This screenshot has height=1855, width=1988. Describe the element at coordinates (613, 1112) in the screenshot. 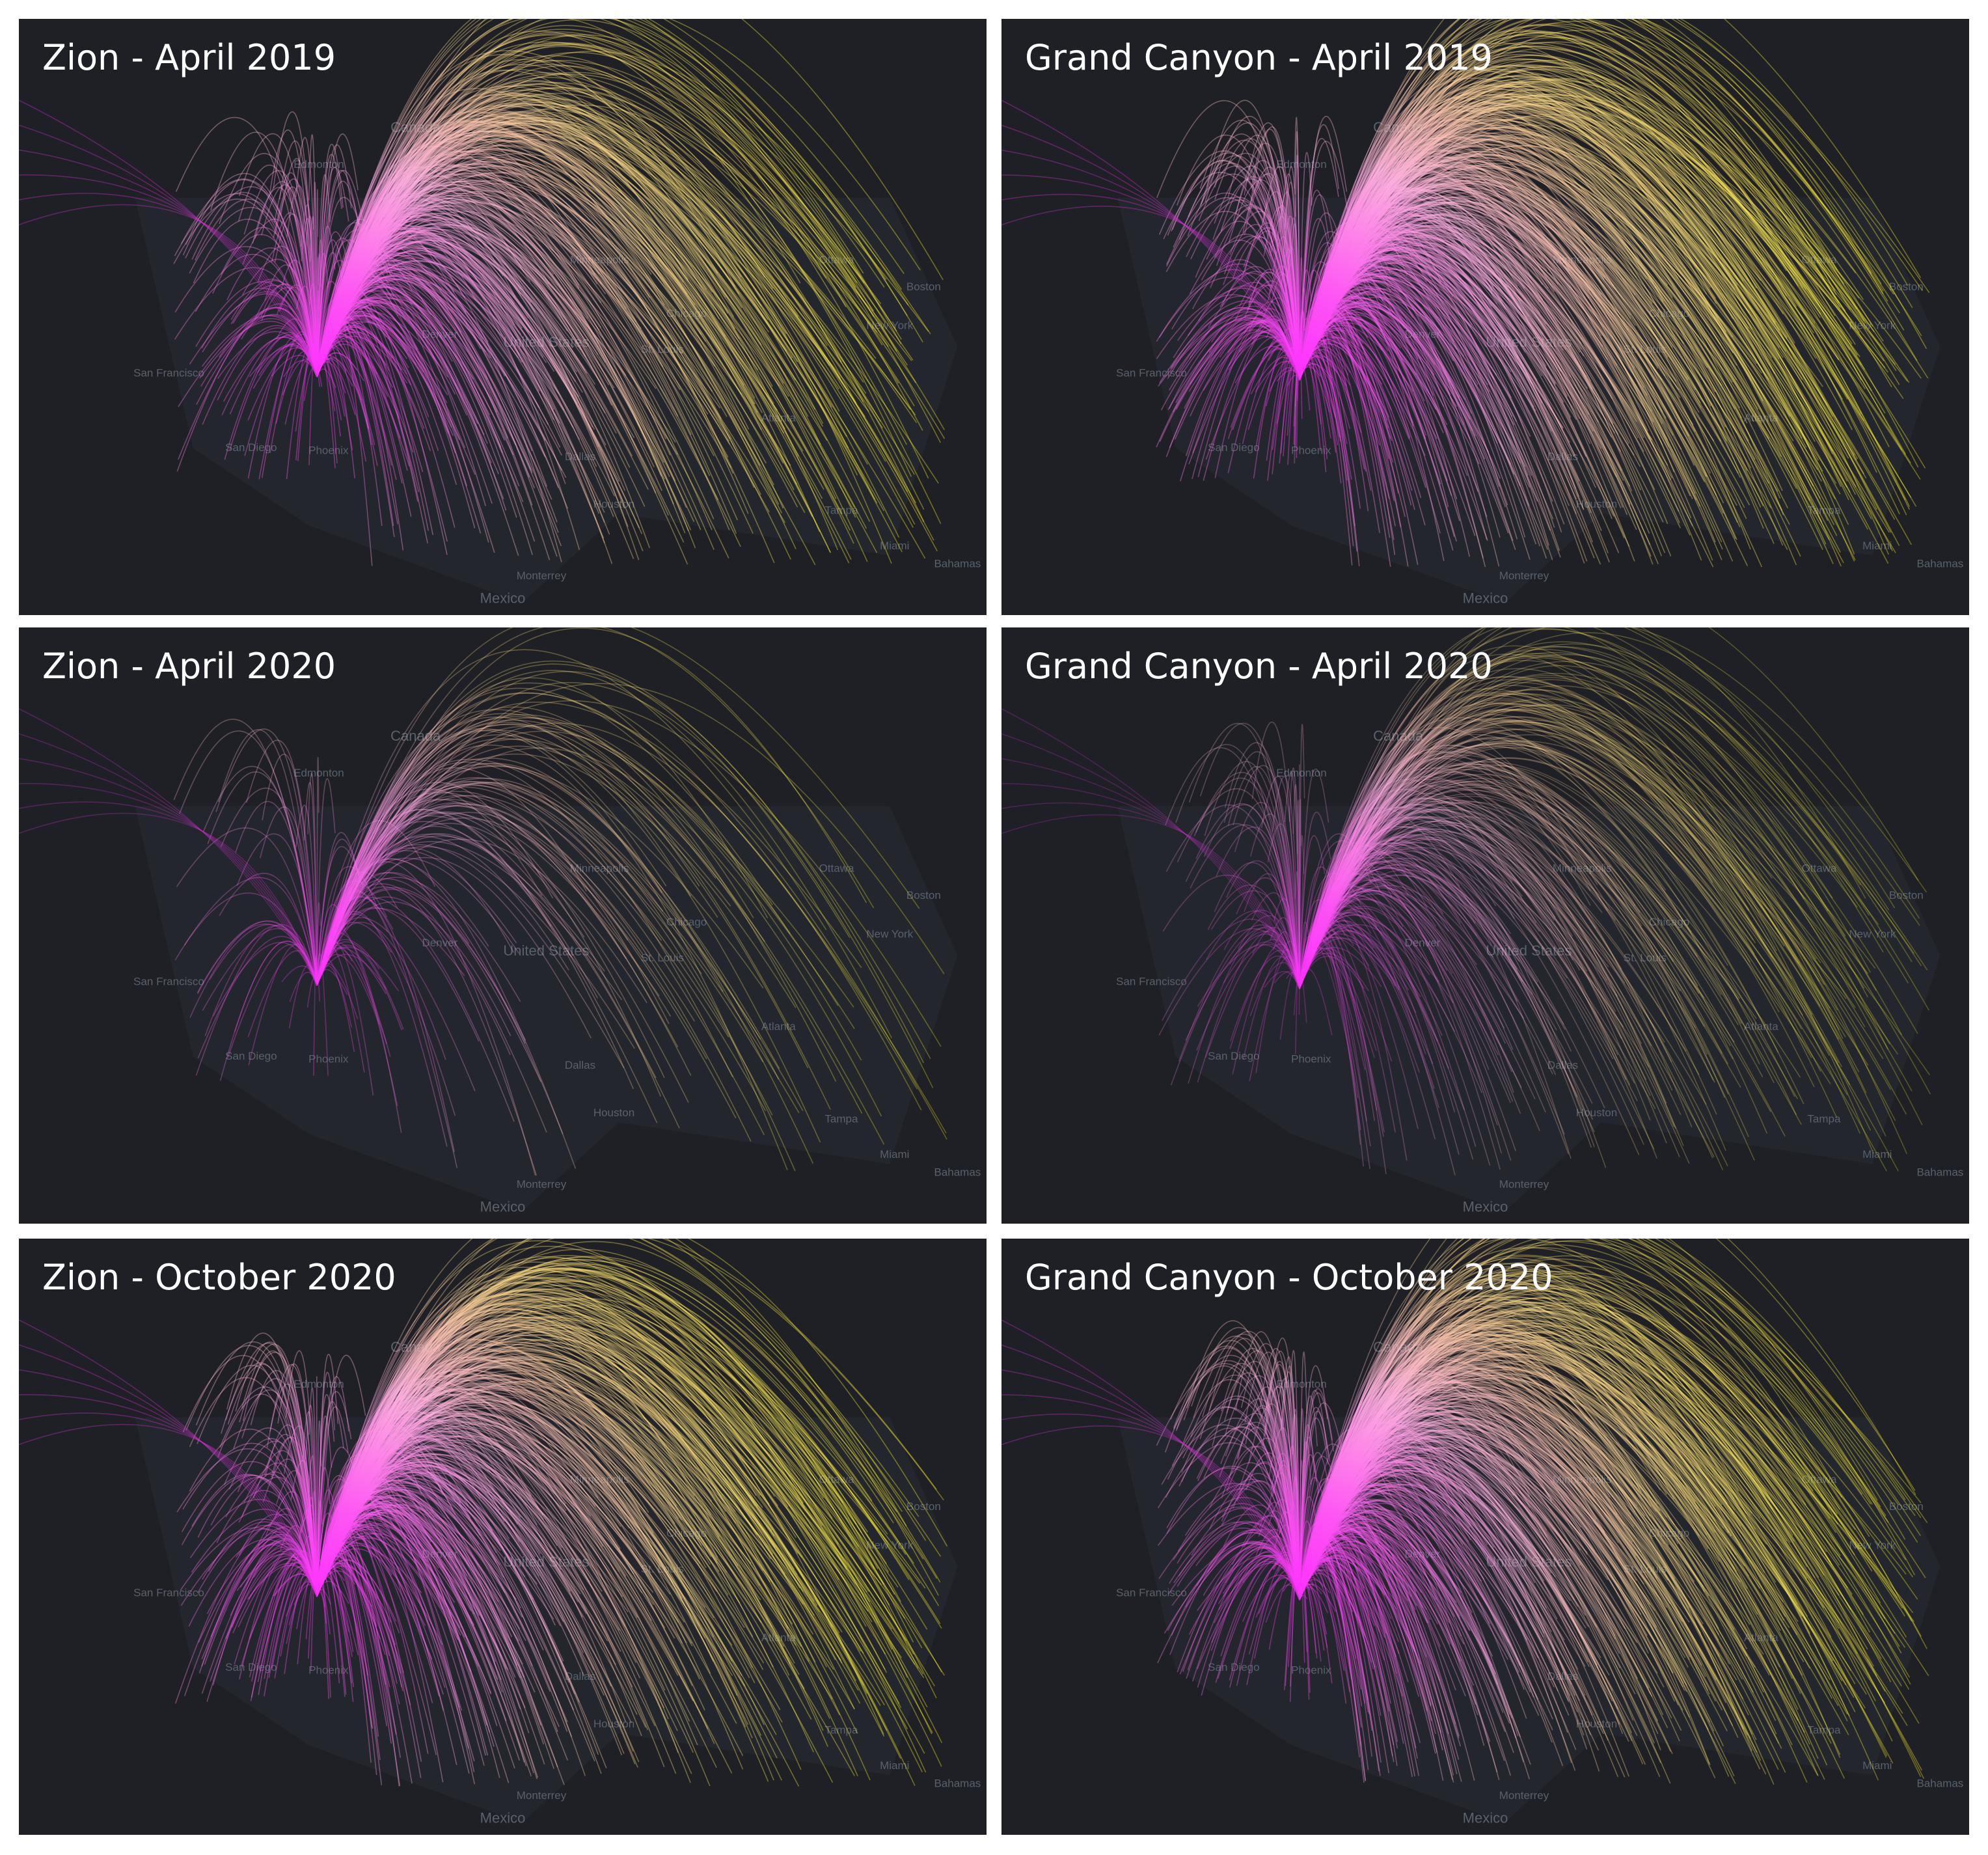

I see `map-label: Houston` at that location.